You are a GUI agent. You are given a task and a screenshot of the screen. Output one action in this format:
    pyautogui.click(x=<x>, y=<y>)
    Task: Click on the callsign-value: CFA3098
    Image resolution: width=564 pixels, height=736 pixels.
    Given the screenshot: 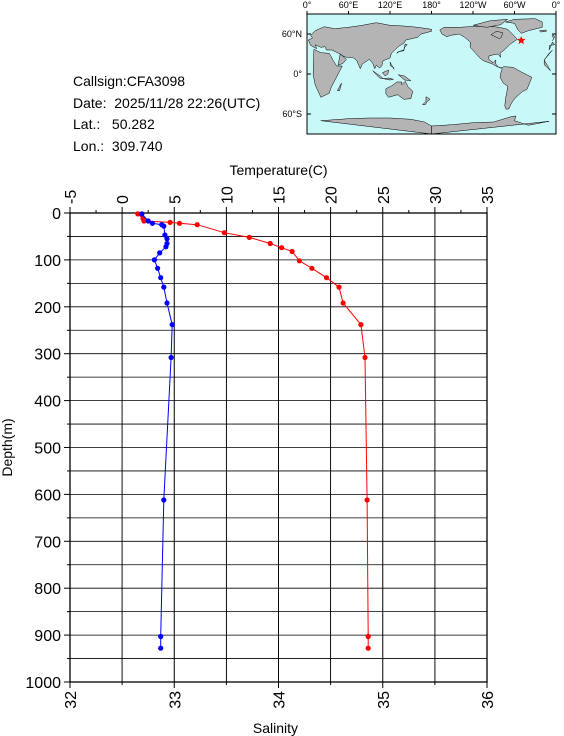 What is the action you would take?
    pyautogui.click(x=156, y=81)
    